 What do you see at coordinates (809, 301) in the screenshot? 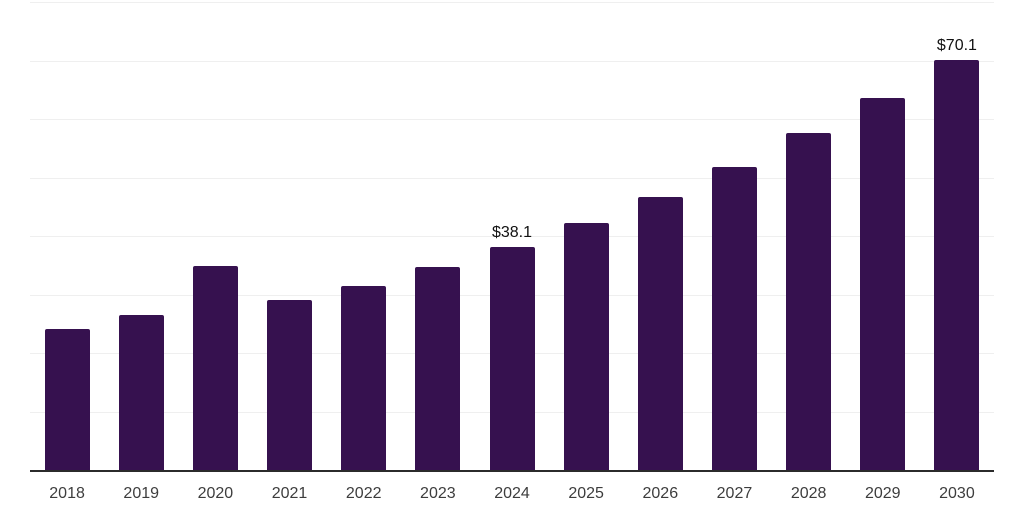
I see `bar-2028` at bounding box center [809, 301].